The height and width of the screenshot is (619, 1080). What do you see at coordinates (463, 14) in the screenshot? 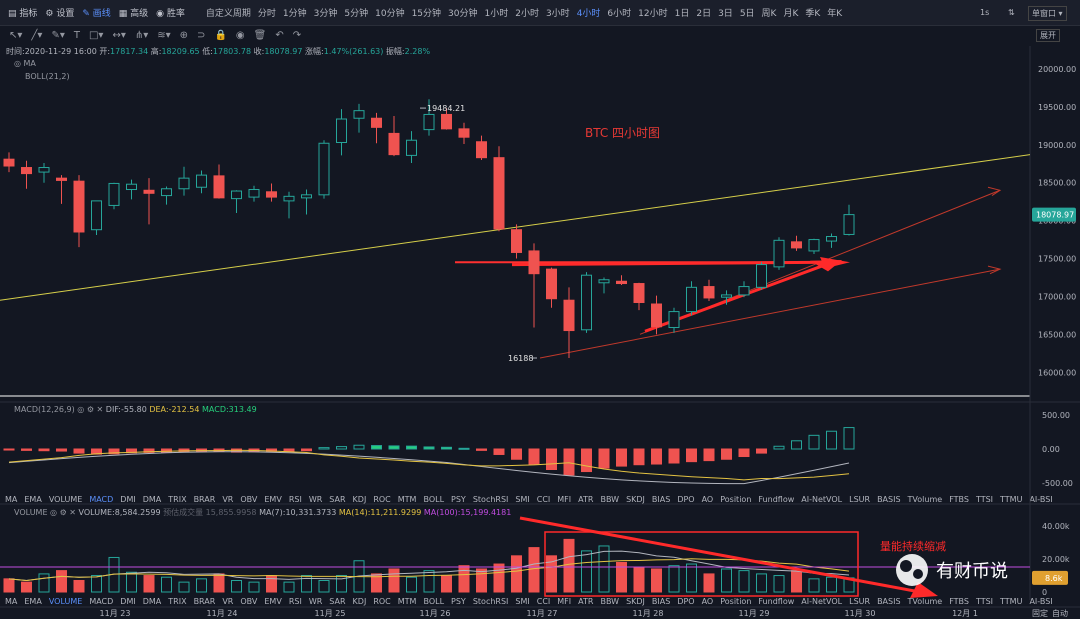
I see `timeframe-7: 30分钟` at bounding box center [463, 14].